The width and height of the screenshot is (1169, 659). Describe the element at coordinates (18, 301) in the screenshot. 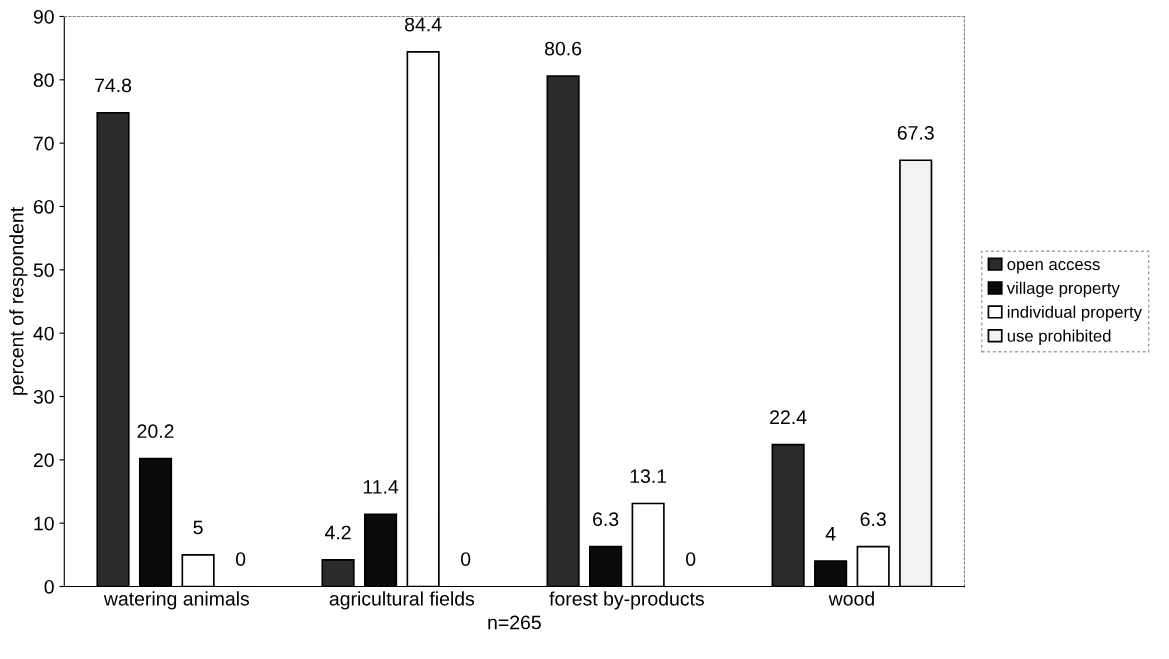

I see `y-axis-title: percent of respondent` at that location.